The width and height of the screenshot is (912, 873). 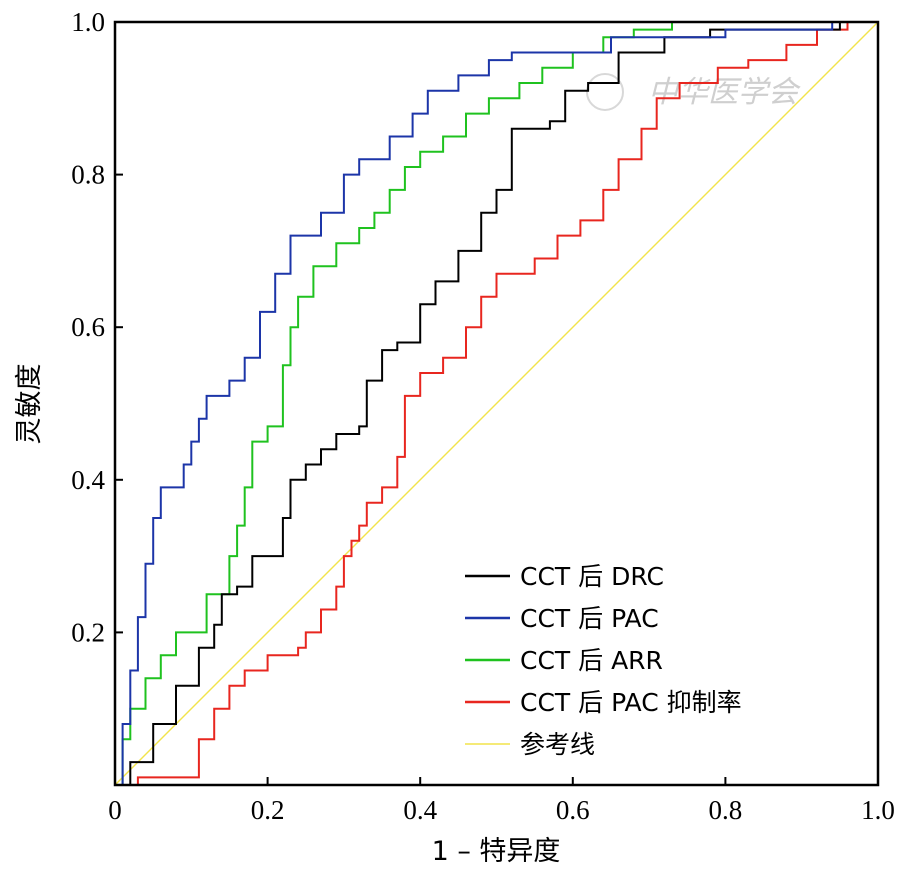 What do you see at coordinates (724, 92) in the screenshot?
I see `watermark-text: 中华医学会` at bounding box center [724, 92].